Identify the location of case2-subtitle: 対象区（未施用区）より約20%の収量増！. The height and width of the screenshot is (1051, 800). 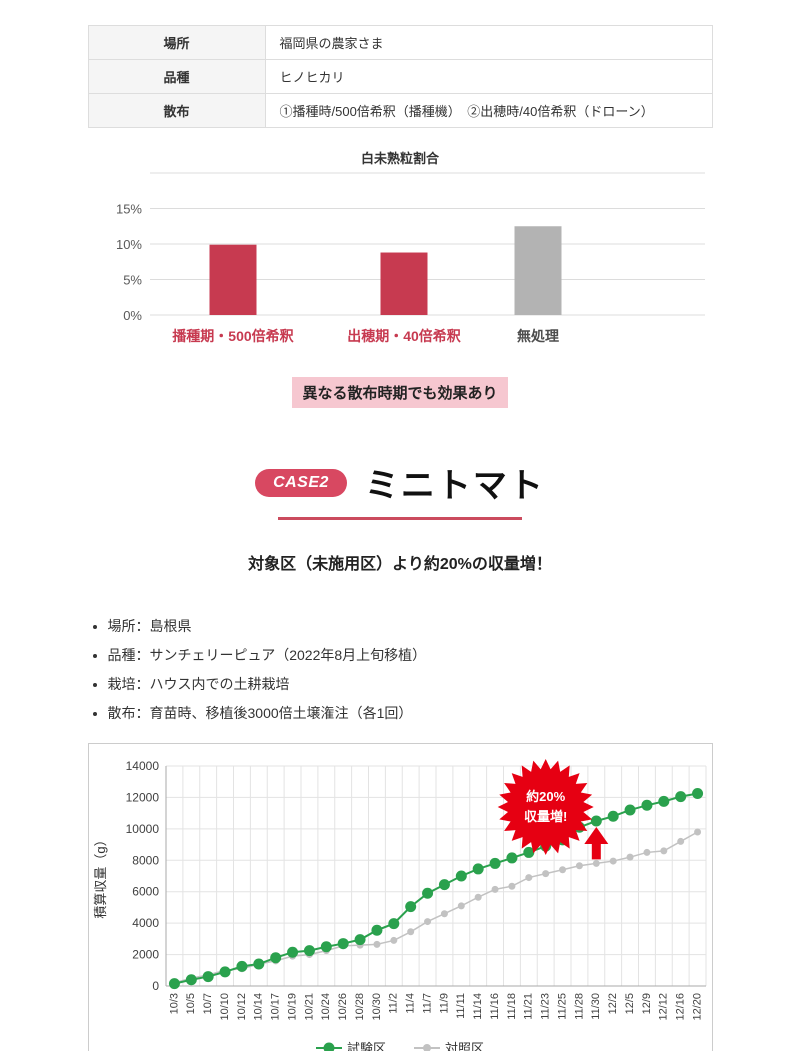
(400, 564).